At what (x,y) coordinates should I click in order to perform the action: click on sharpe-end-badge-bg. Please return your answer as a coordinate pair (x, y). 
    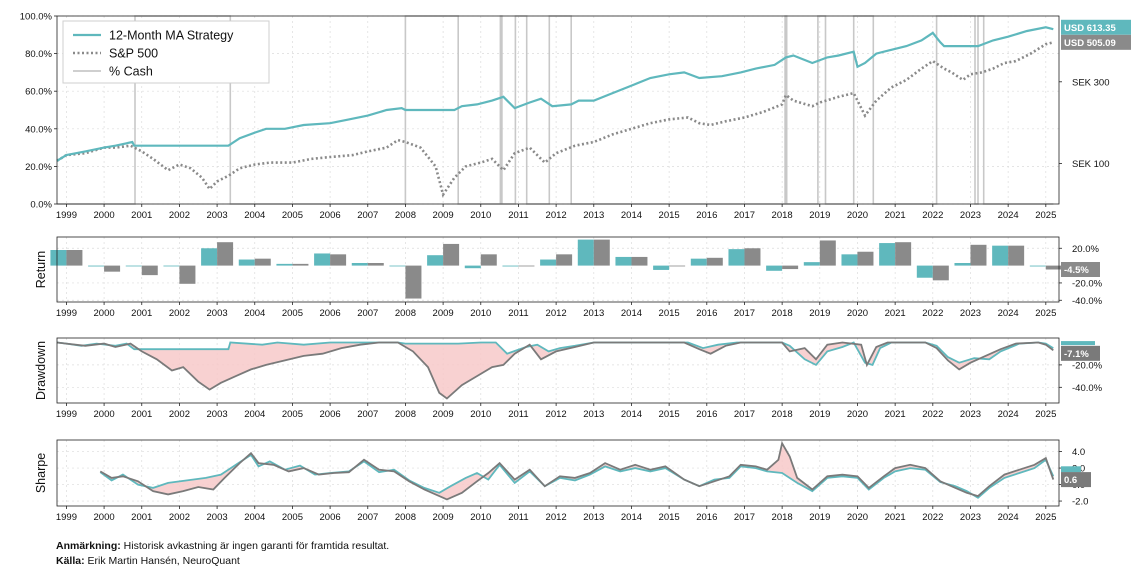
    Looking at the image, I should click on (1076, 480).